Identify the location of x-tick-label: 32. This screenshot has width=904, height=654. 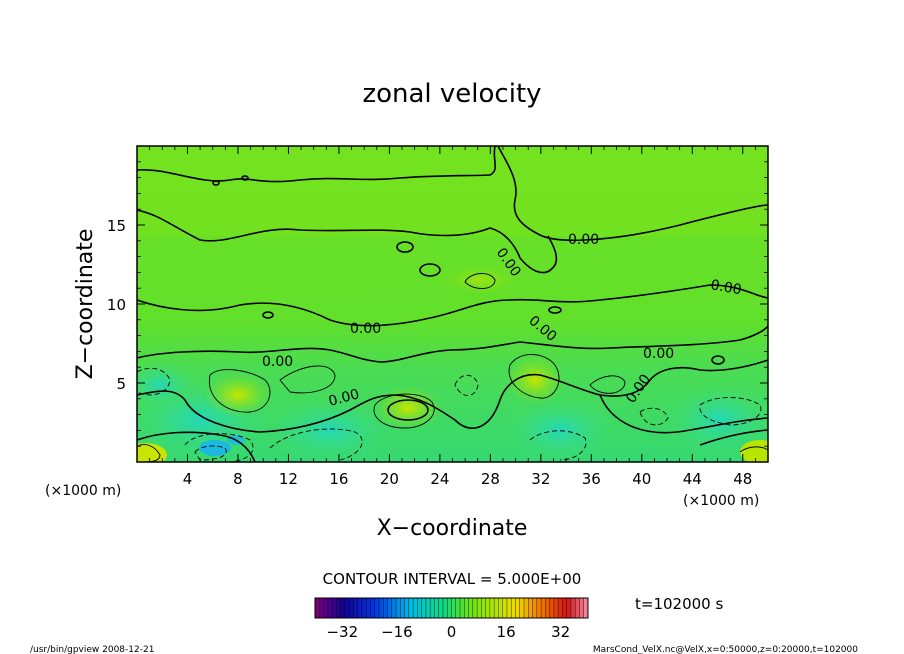
(540, 479).